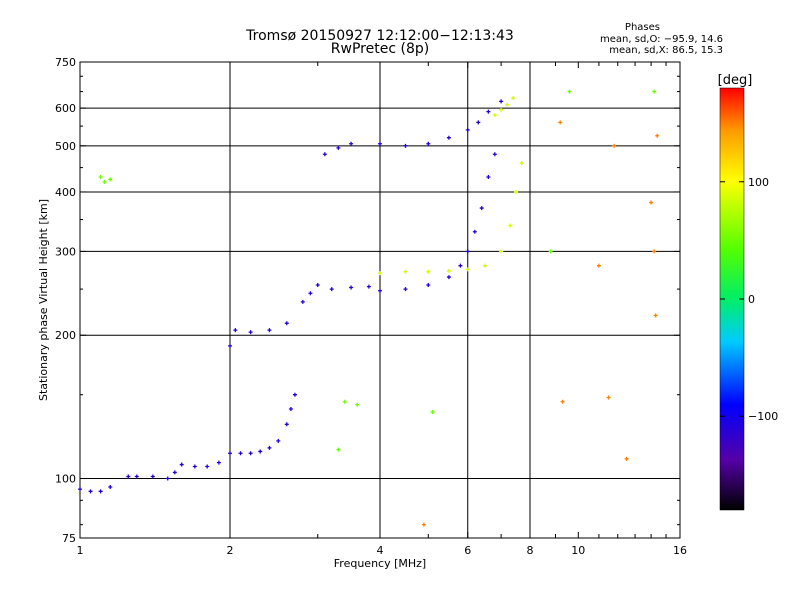  I want to click on colorbar-ticks: 100 0 −100, so click(749, 299).